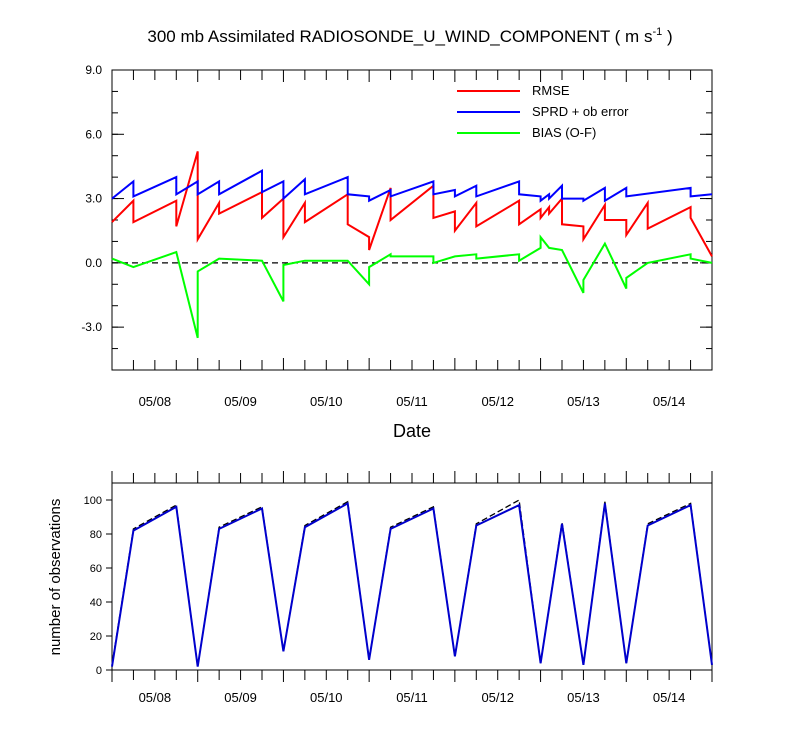  What do you see at coordinates (93, 134) in the screenshot?
I see `top-y-tick-label: 6.0` at bounding box center [93, 134].